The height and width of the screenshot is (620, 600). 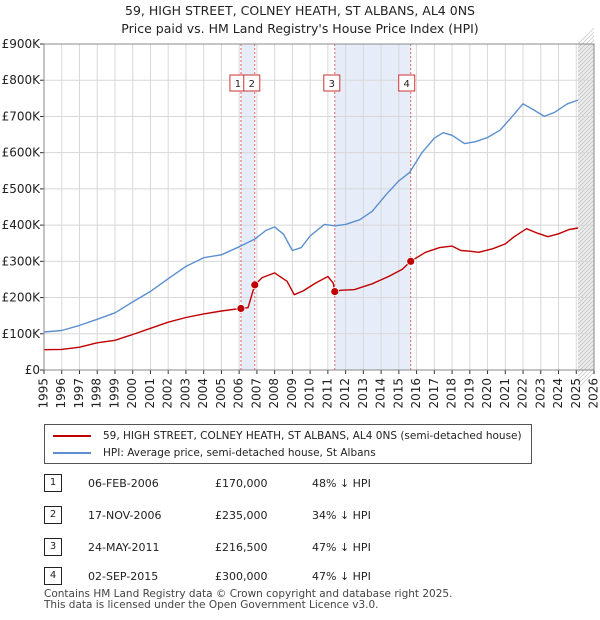 What do you see at coordinates (434, 393) in the screenshot?
I see `x-tick-label: 2017` at bounding box center [434, 393].